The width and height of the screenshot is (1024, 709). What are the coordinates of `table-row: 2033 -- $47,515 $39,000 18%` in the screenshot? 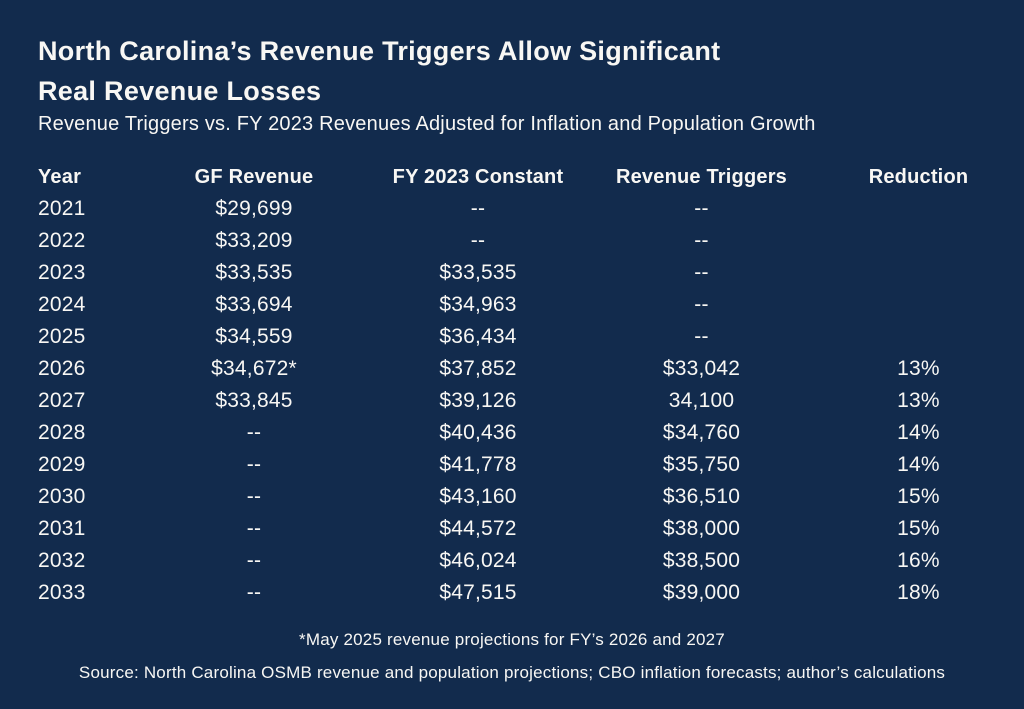 It's located at (531, 593).